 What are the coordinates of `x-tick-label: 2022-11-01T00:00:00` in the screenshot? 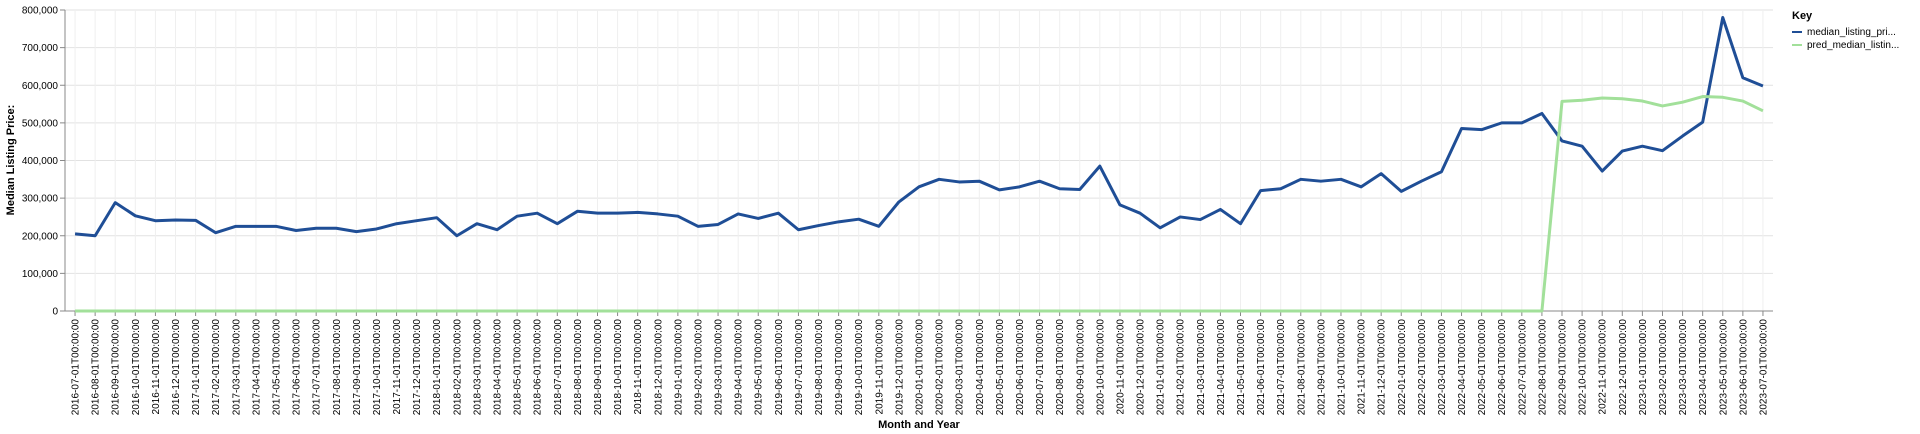 It's located at (1603, 367).